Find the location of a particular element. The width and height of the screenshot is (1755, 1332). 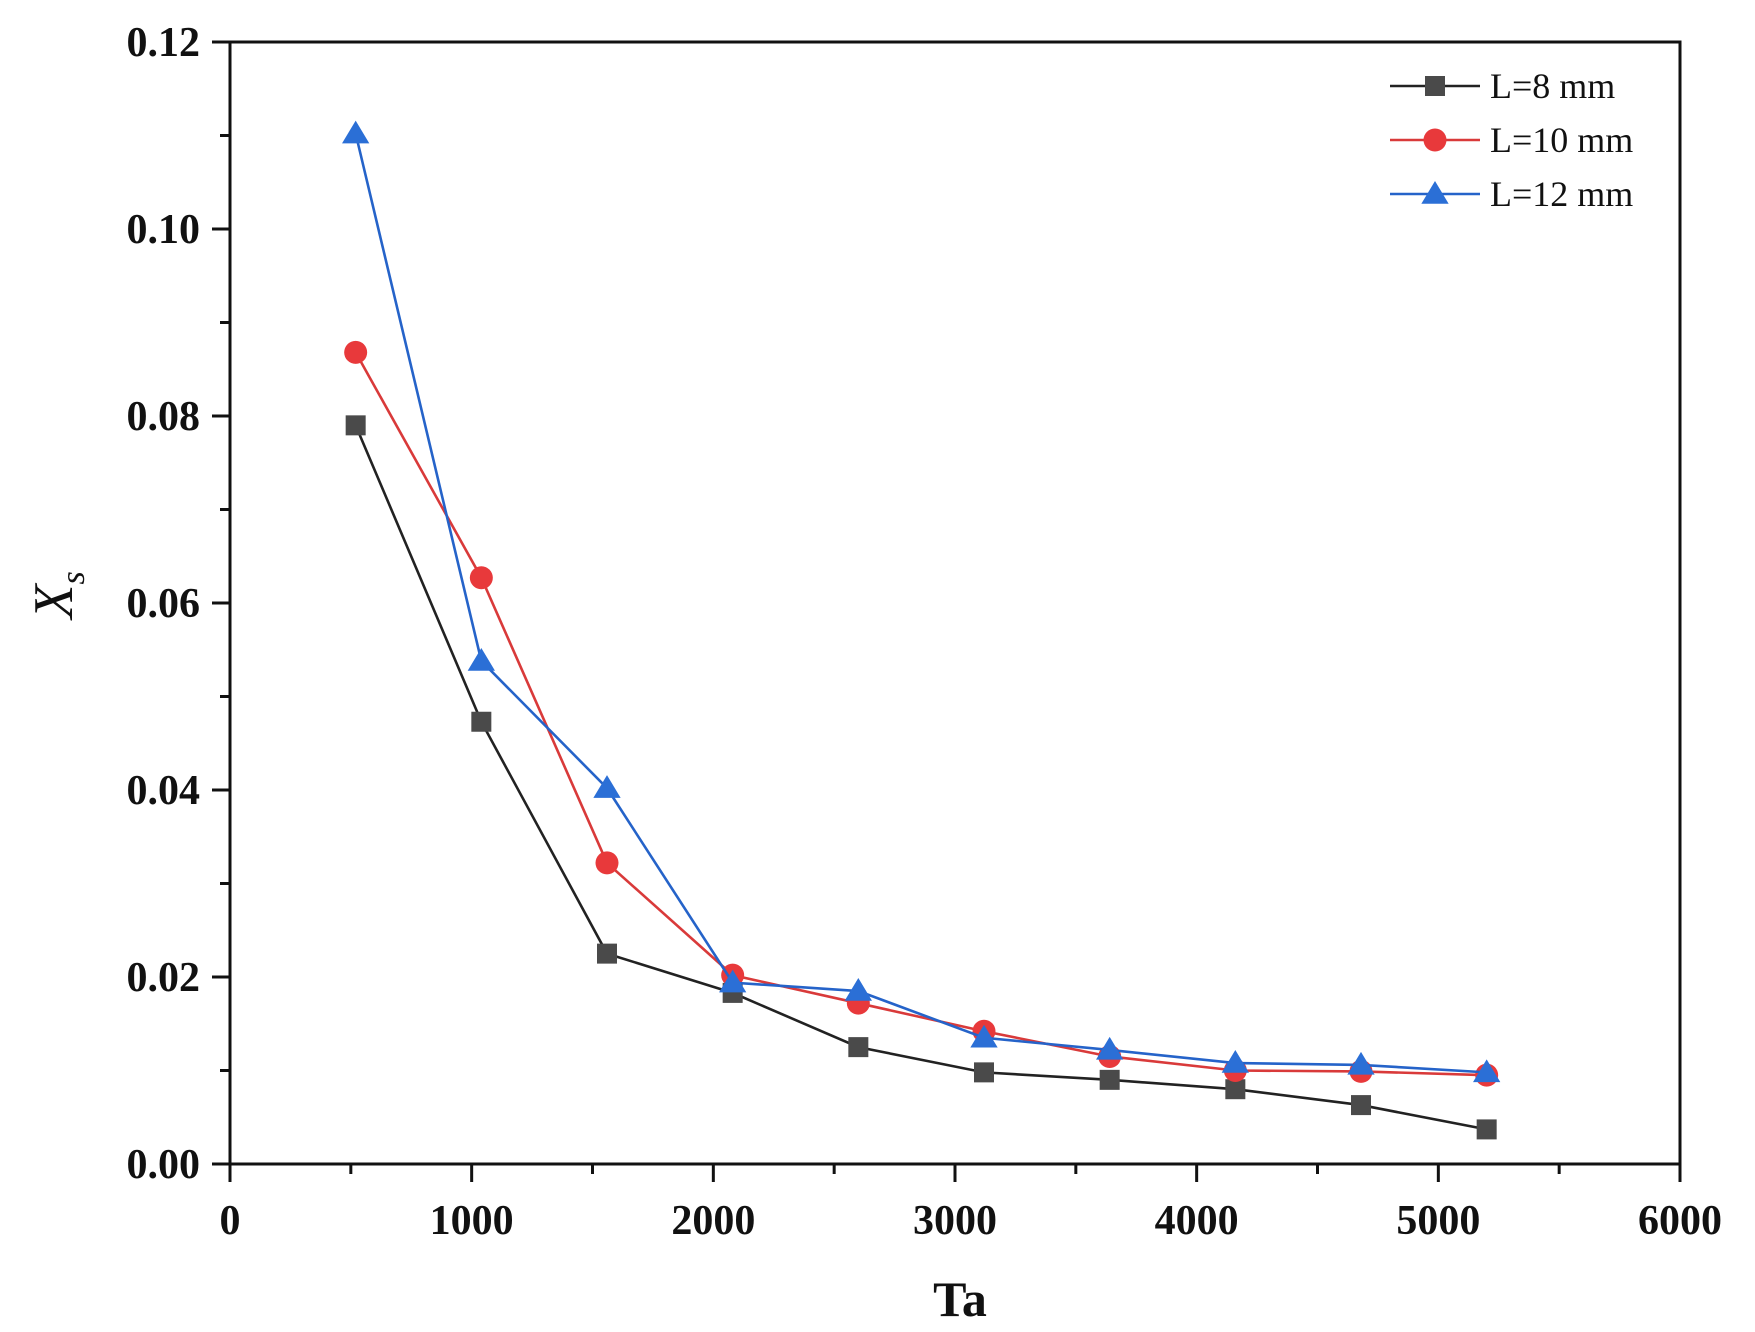

x-axis-title: Ta is located at coordinates (960, 1299).